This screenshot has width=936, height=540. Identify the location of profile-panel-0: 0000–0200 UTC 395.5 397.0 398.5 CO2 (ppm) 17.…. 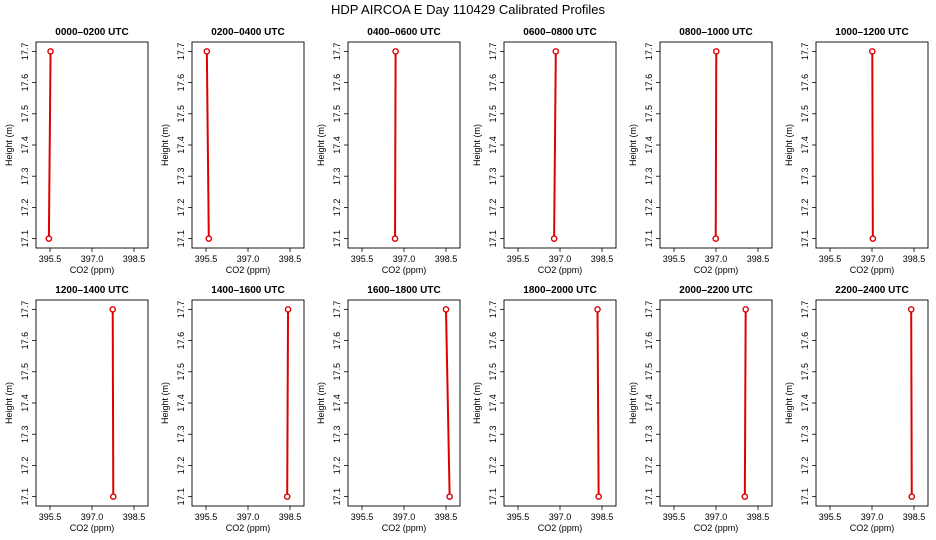
(76, 151).